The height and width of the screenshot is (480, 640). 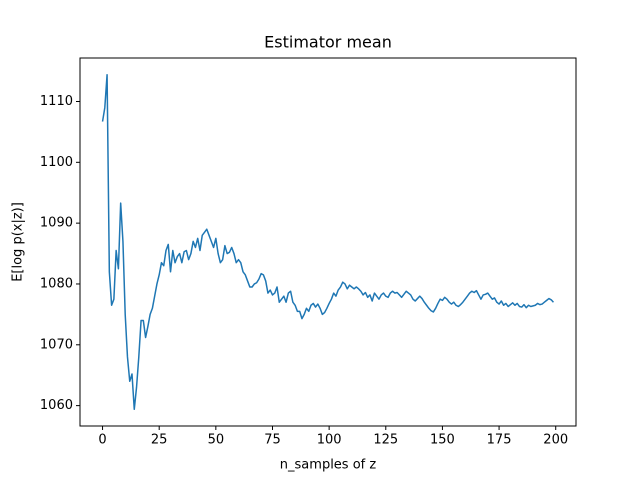 I want to click on x-tick-label: 125, so click(x=385, y=440).